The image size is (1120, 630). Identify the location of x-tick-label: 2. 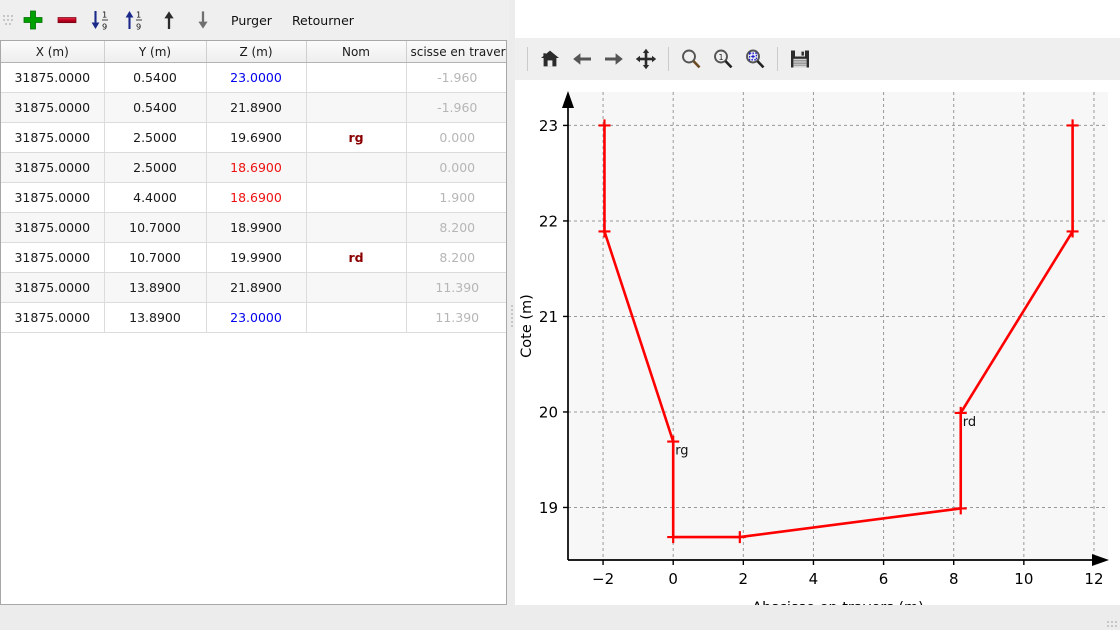
(744, 579).